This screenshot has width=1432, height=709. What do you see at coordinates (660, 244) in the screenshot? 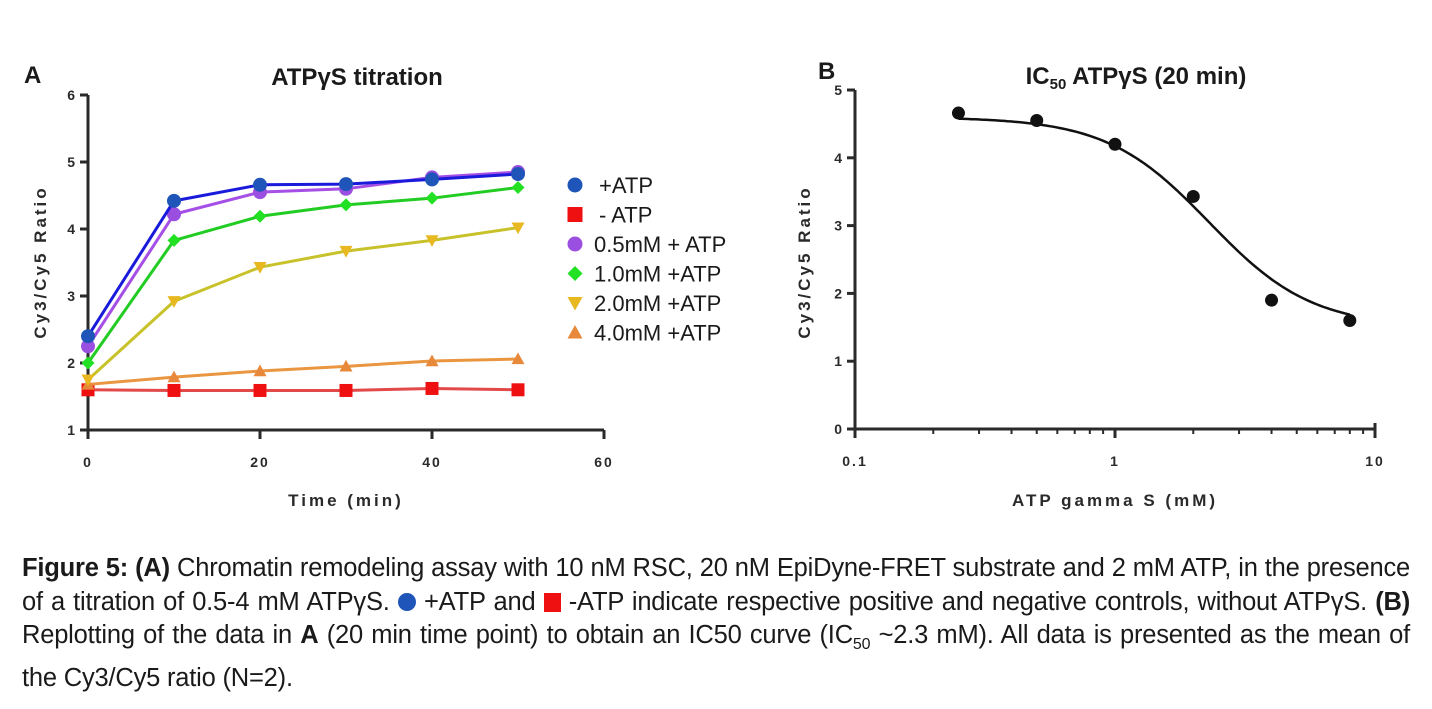
I see `legend-label: 0.5mM + ATP` at bounding box center [660, 244].